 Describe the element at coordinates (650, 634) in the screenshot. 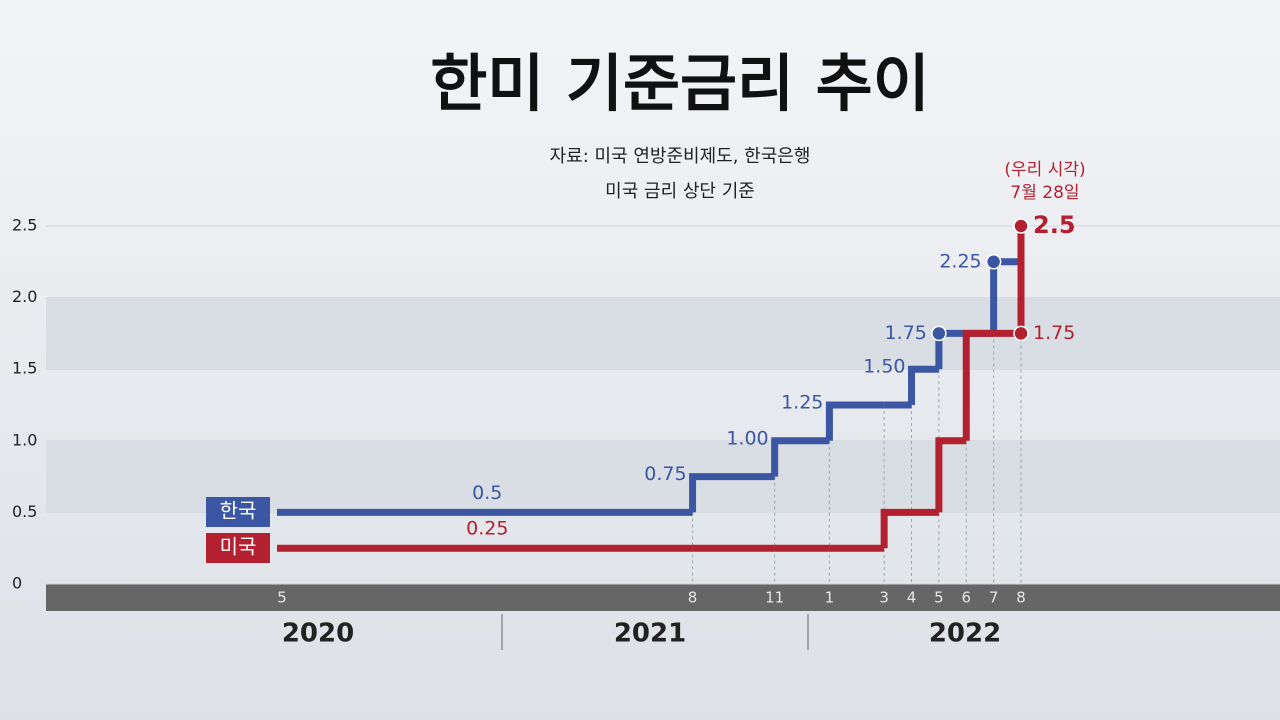

I see `year-label: 2021` at that location.